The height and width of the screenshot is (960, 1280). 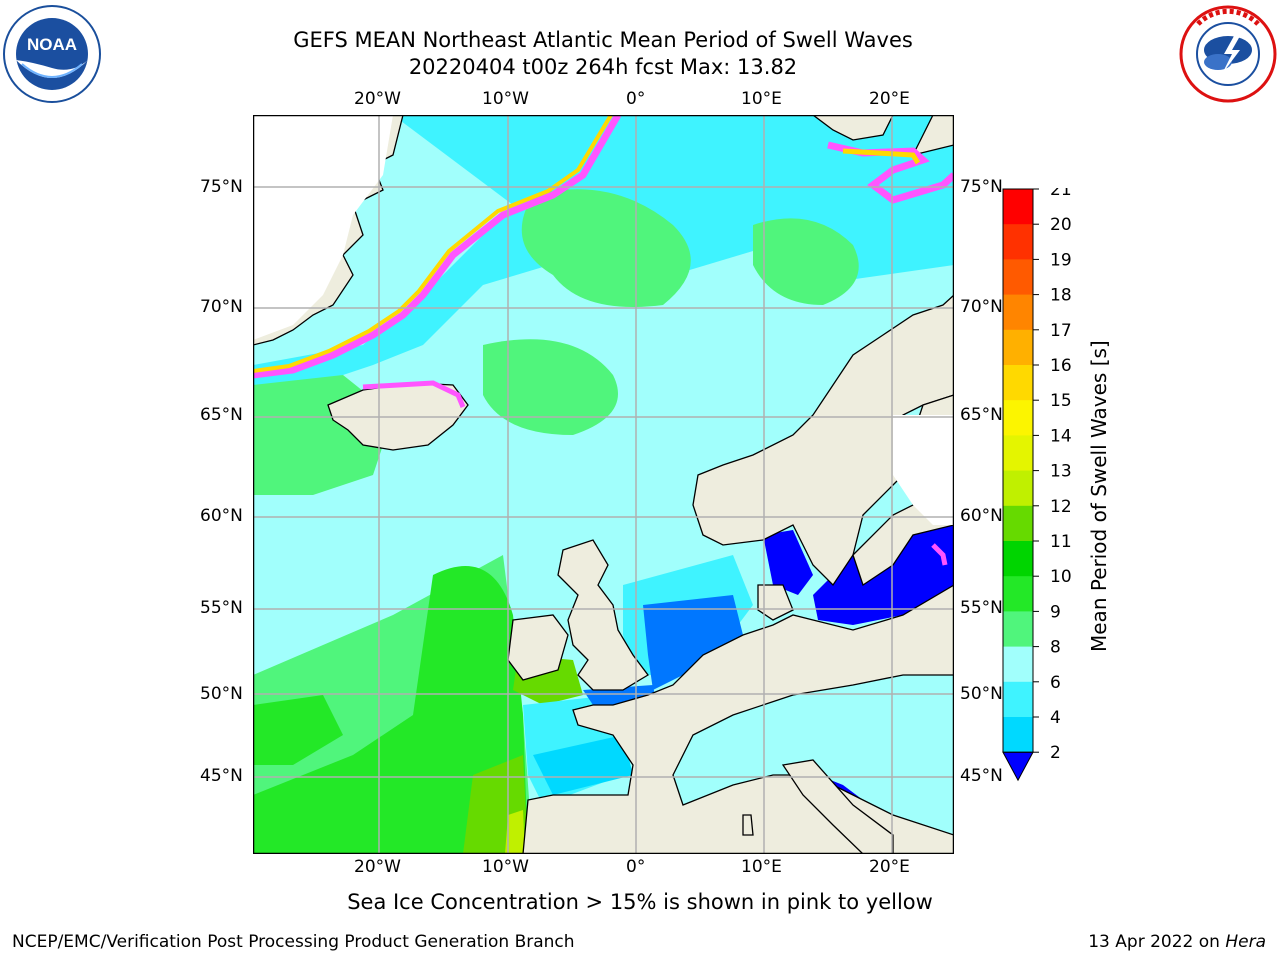 What do you see at coordinates (377, 867) in the screenshot?
I see `lon-tick-bottom: 20°W` at bounding box center [377, 867].